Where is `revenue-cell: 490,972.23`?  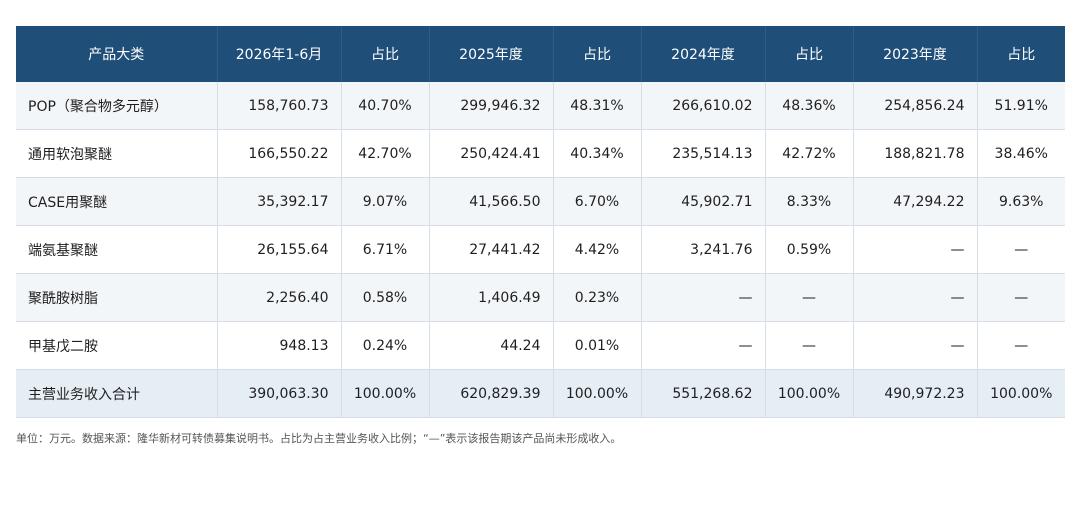 revenue-cell: 490,972.23 is located at coordinates (915, 393).